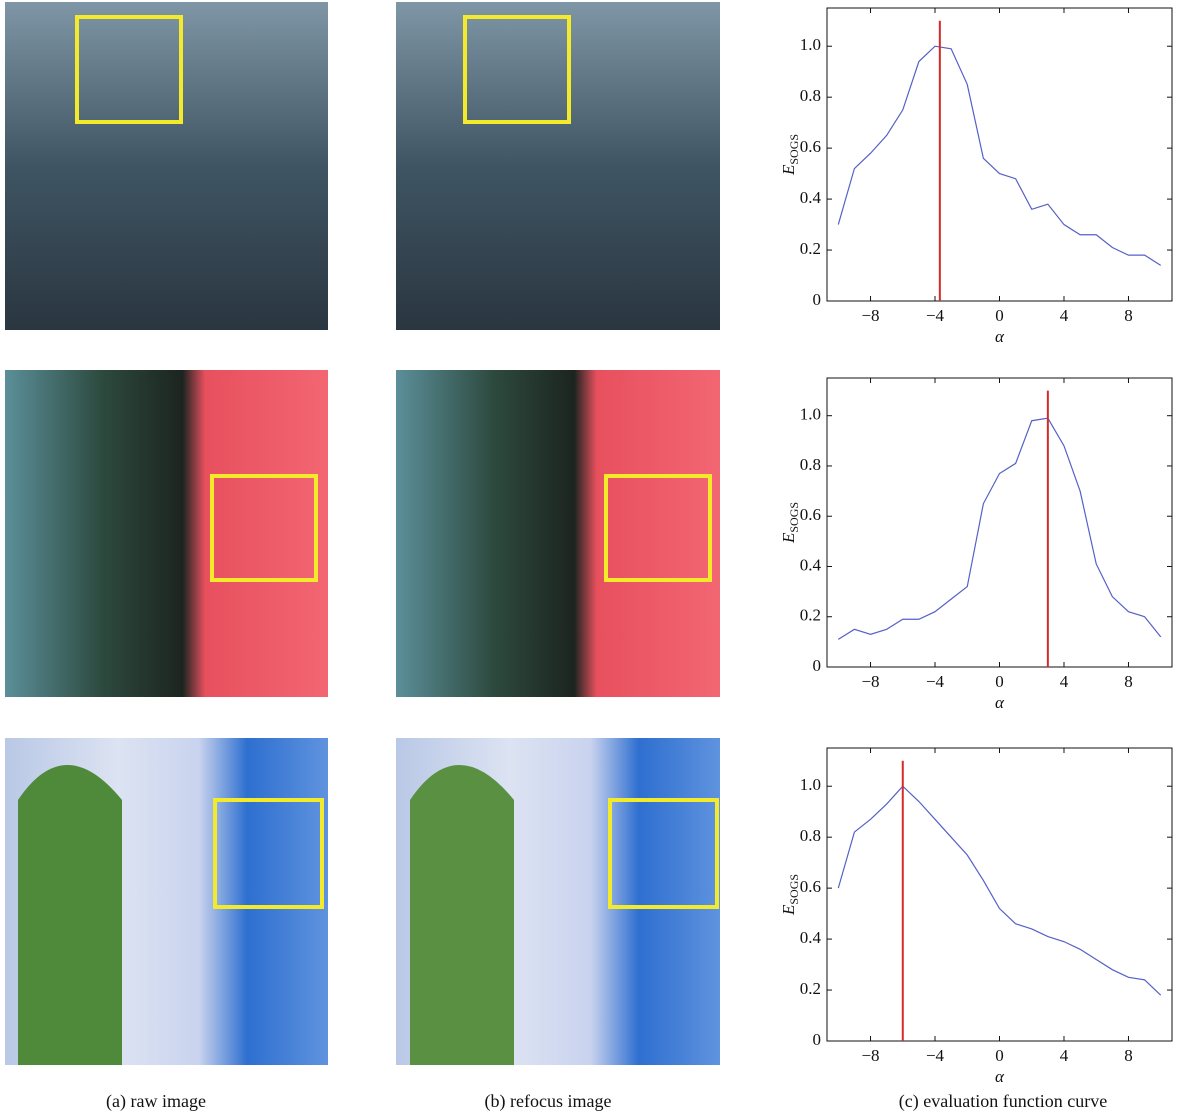 Image resolution: width=1185 pixels, height=1118 pixels. What do you see at coordinates (1003, 1101) in the screenshot?
I see `caption: (c) evaluation function curve` at bounding box center [1003, 1101].